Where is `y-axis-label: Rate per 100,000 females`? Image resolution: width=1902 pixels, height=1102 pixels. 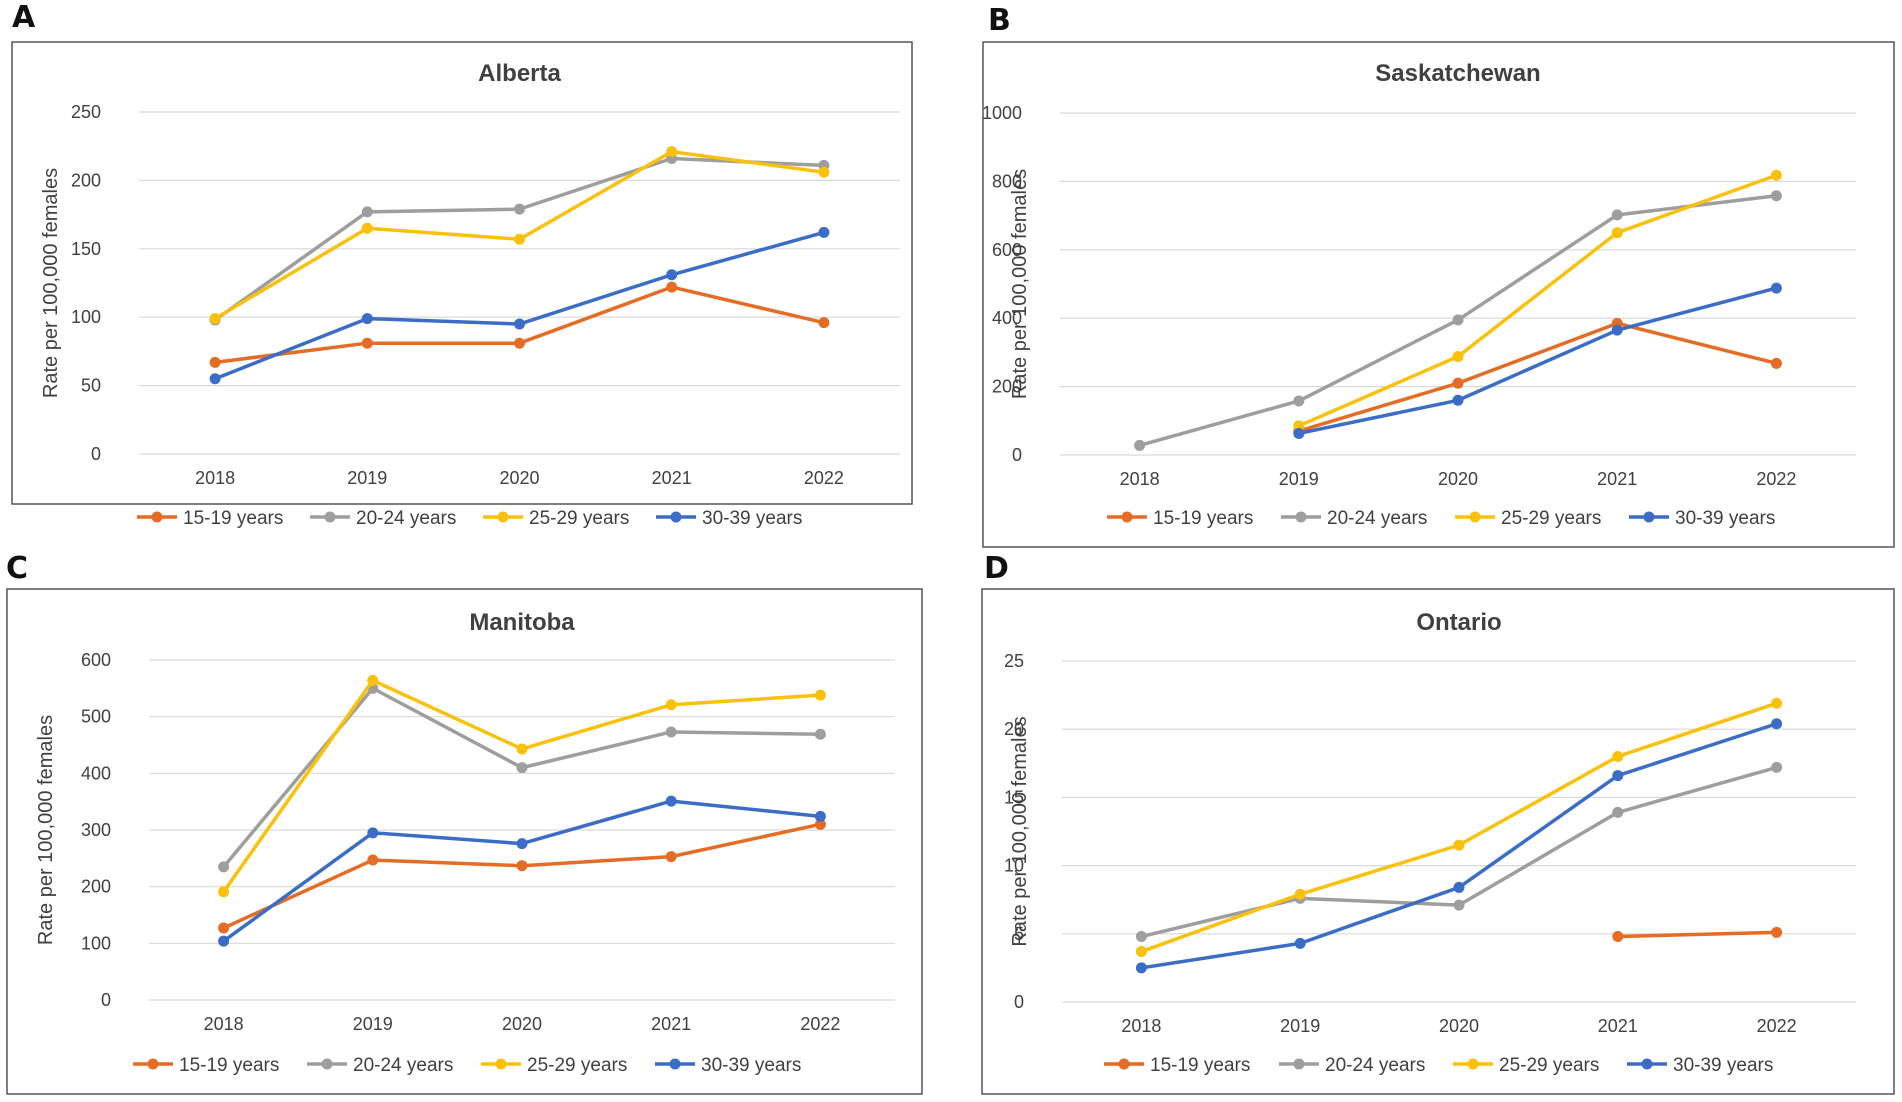
y-axis-label: Rate per 100,000 females is located at coordinates (46, 830).